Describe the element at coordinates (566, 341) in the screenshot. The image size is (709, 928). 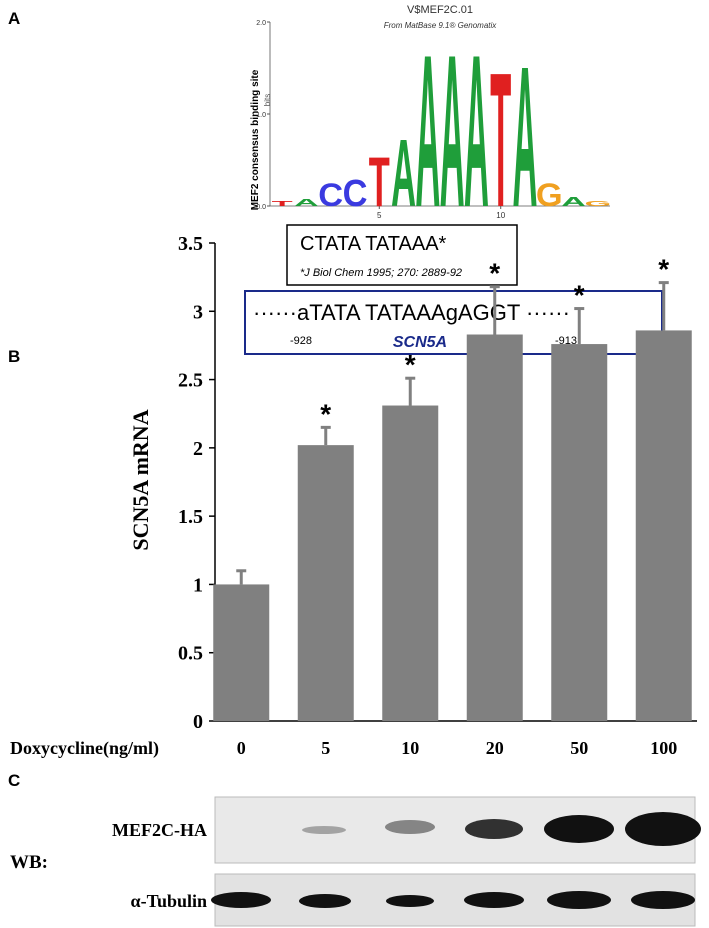
I see `end-position: -913` at that location.